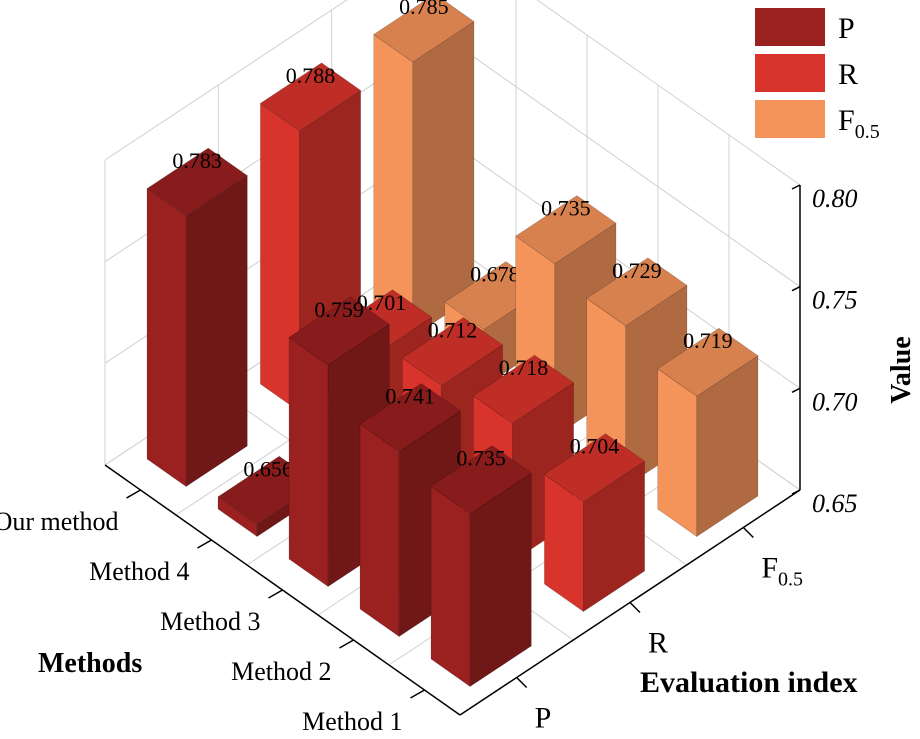  I want to click on legend-label: P, so click(846, 28).